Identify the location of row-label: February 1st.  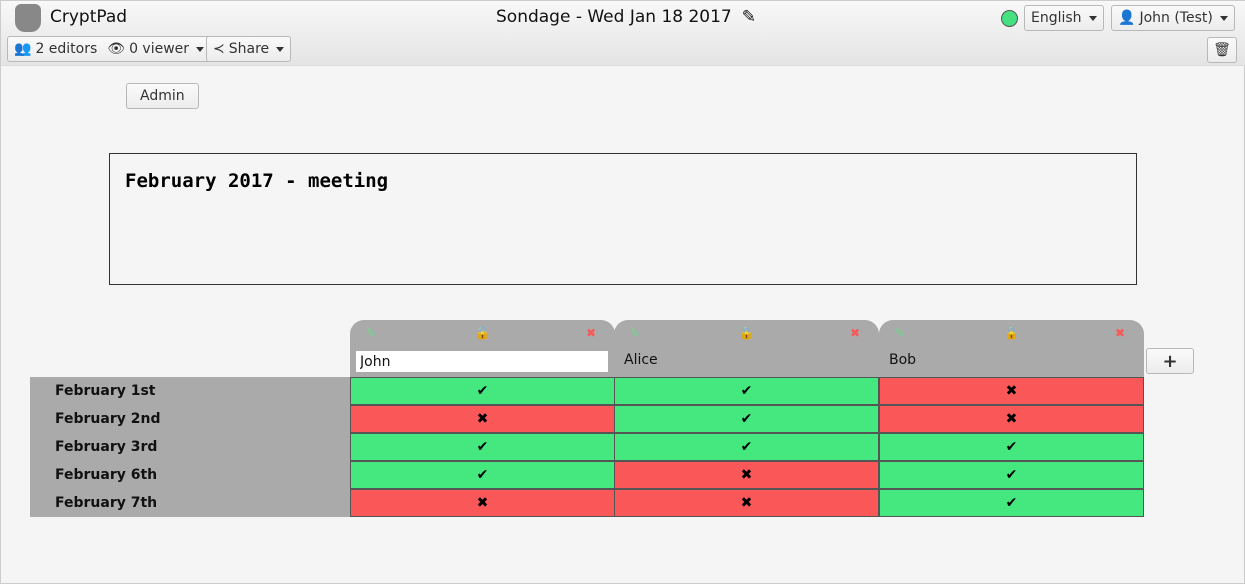
(190, 391).